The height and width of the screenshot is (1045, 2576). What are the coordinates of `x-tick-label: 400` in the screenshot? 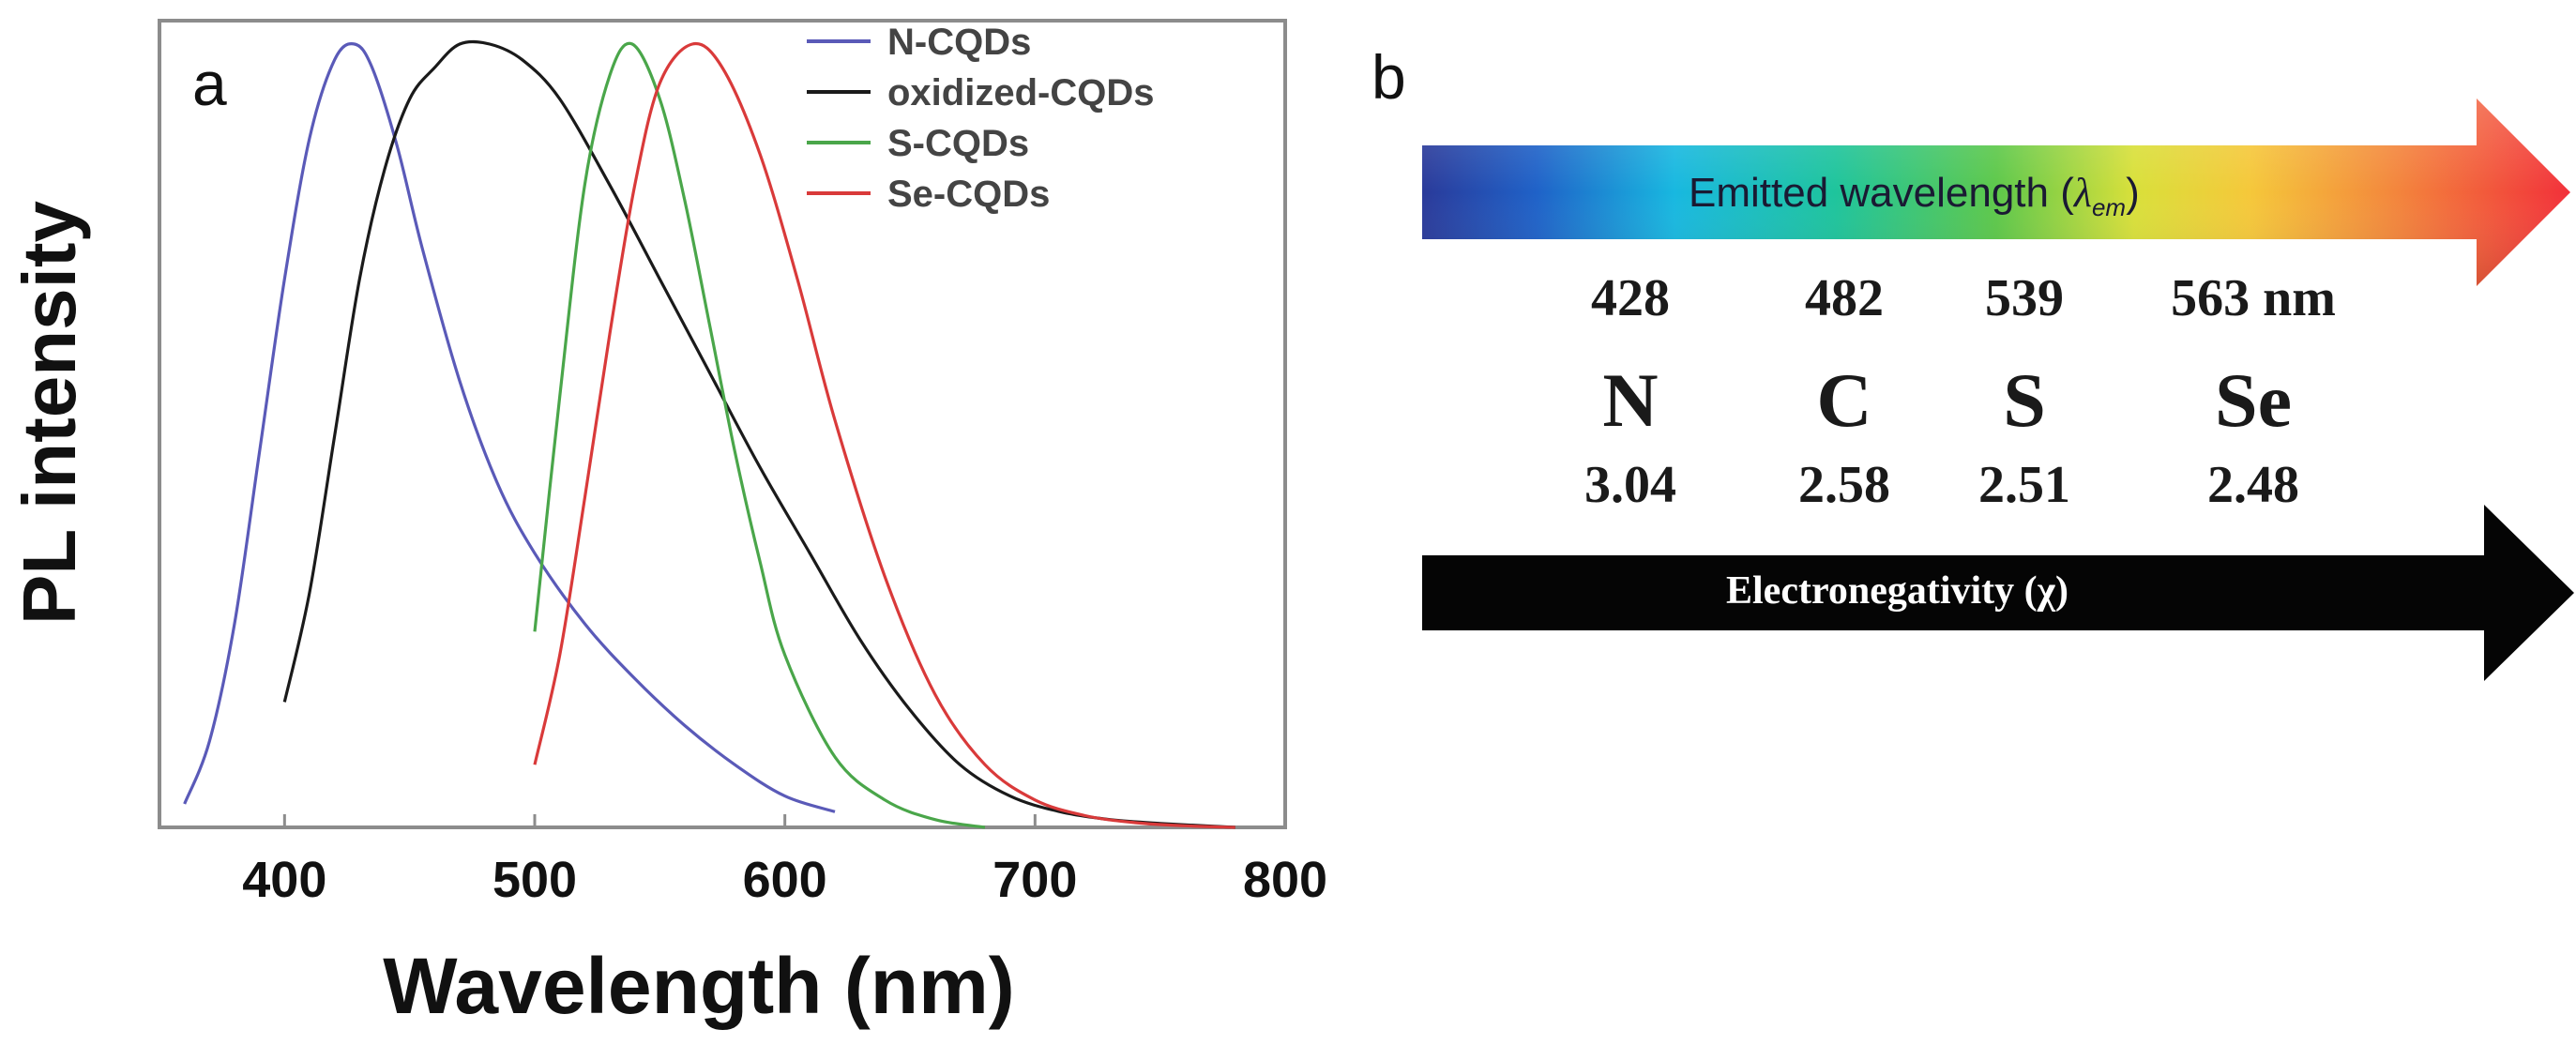 It's located at (284, 880).